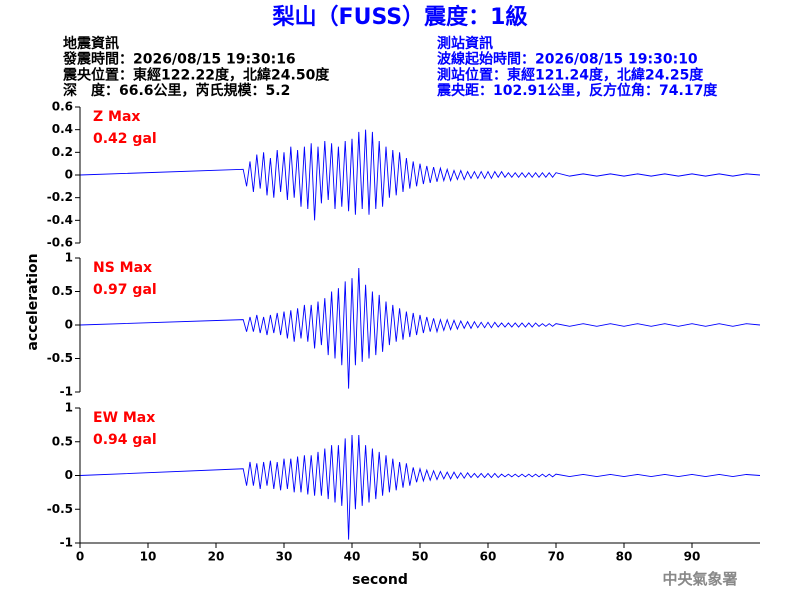 This screenshot has height=600, width=800. Describe the element at coordinates (62, 129) in the screenshot. I see `y-tick-label: 0.4` at that location.